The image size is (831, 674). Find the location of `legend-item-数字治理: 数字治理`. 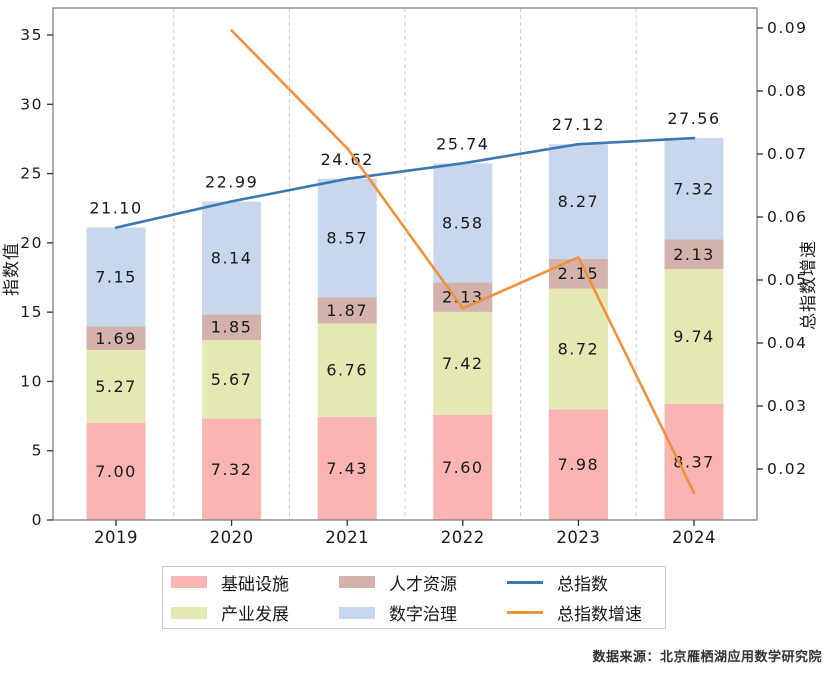

legend-item-数字治理: 数字治理 is located at coordinates (423, 613).